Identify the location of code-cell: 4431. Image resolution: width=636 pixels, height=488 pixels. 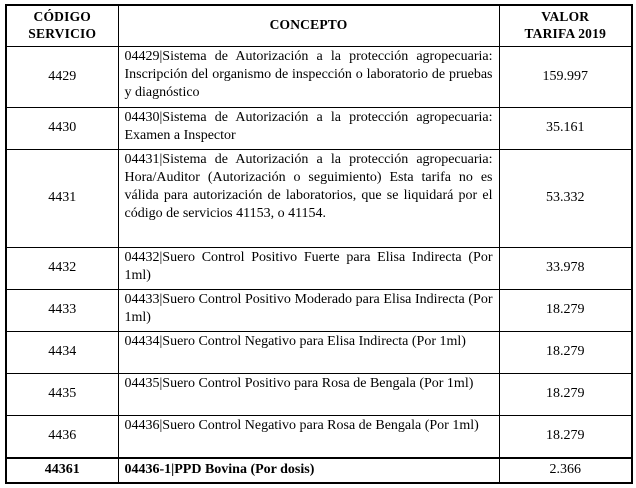
(62, 198).